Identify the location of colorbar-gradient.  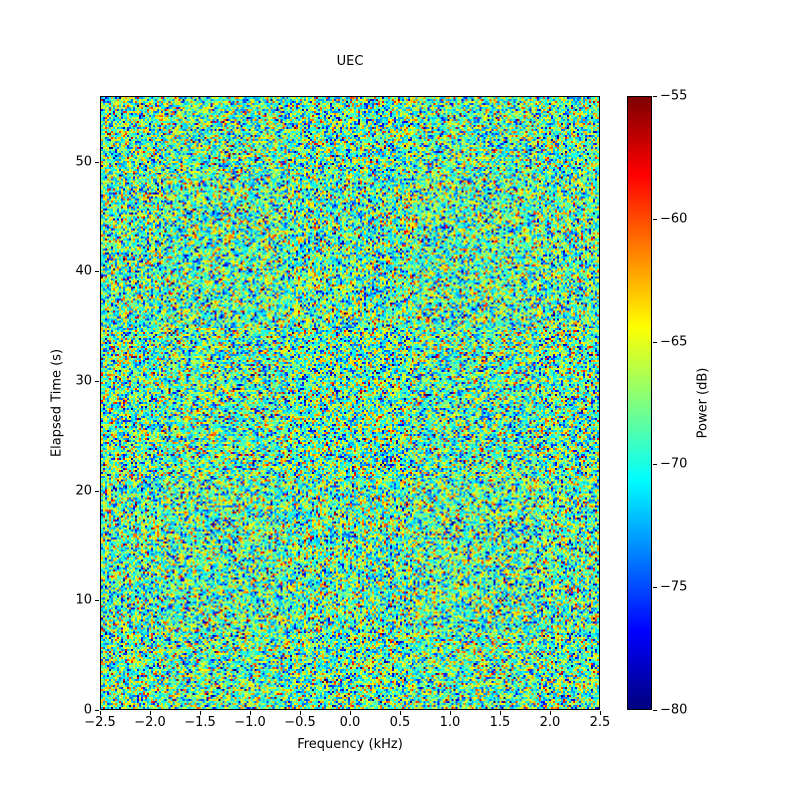
(639, 403).